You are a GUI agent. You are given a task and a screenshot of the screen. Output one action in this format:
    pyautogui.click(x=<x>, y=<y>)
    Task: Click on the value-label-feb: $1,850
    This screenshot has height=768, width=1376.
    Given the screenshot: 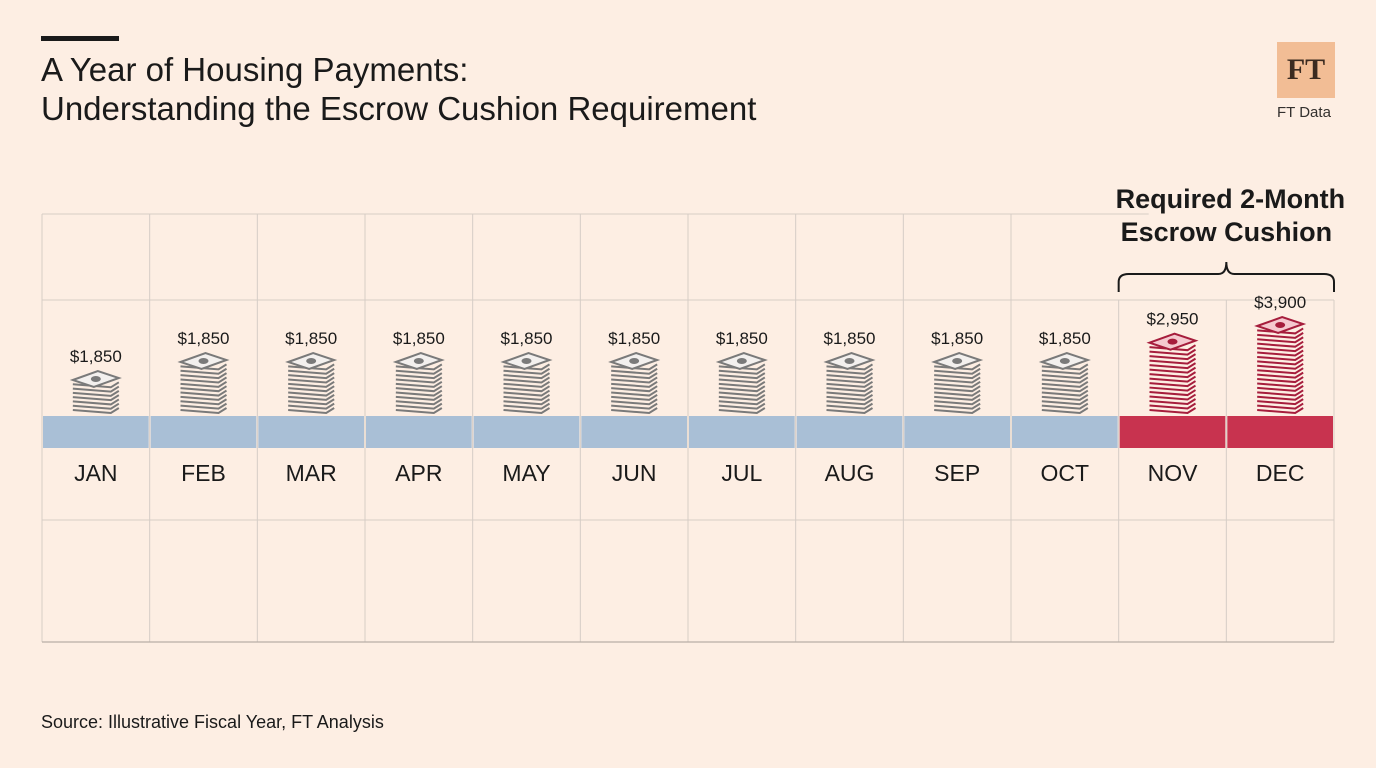 What is the action you would take?
    pyautogui.click(x=204, y=338)
    